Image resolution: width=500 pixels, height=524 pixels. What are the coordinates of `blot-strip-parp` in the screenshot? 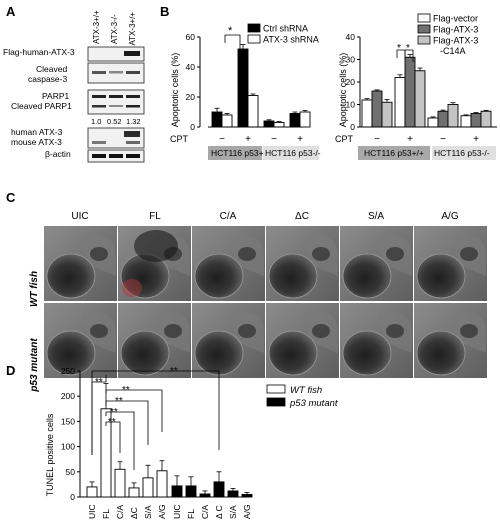 It's located at (116, 102).